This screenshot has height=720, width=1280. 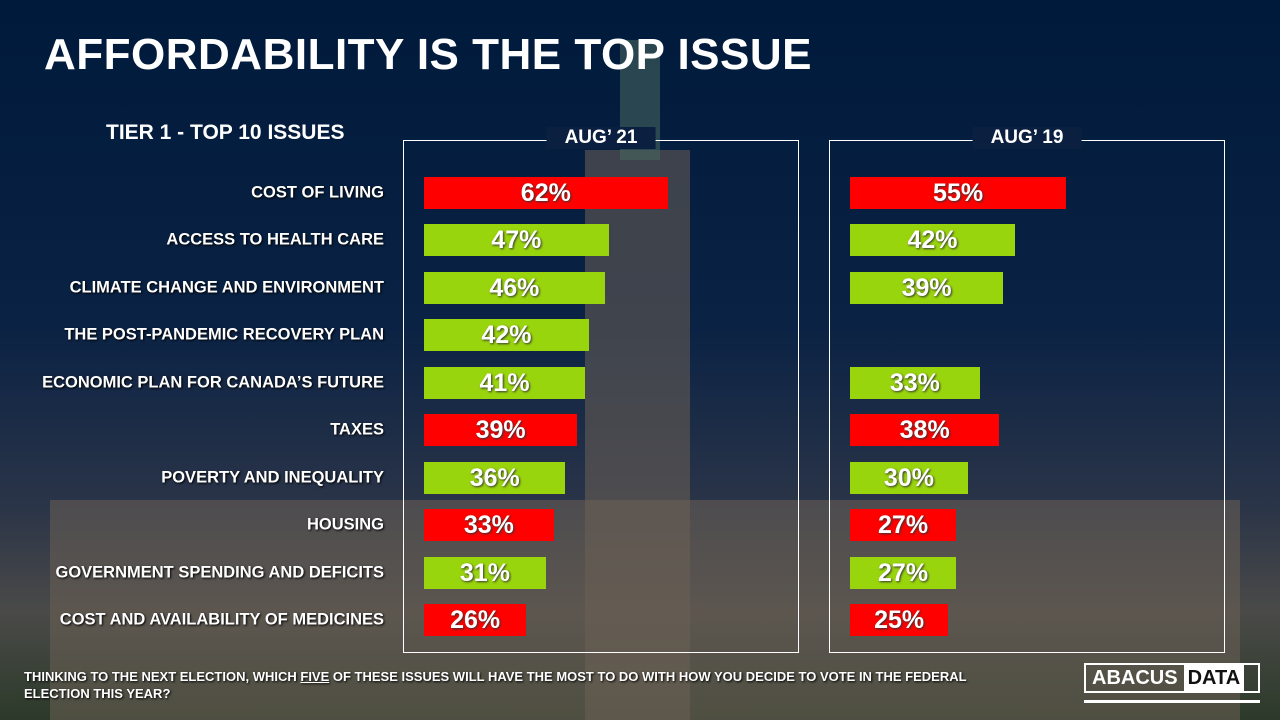 What do you see at coordinates (909, 478) in the screenshot?
I see `bar-aug19: 30%` at bounding box center [909, 478].